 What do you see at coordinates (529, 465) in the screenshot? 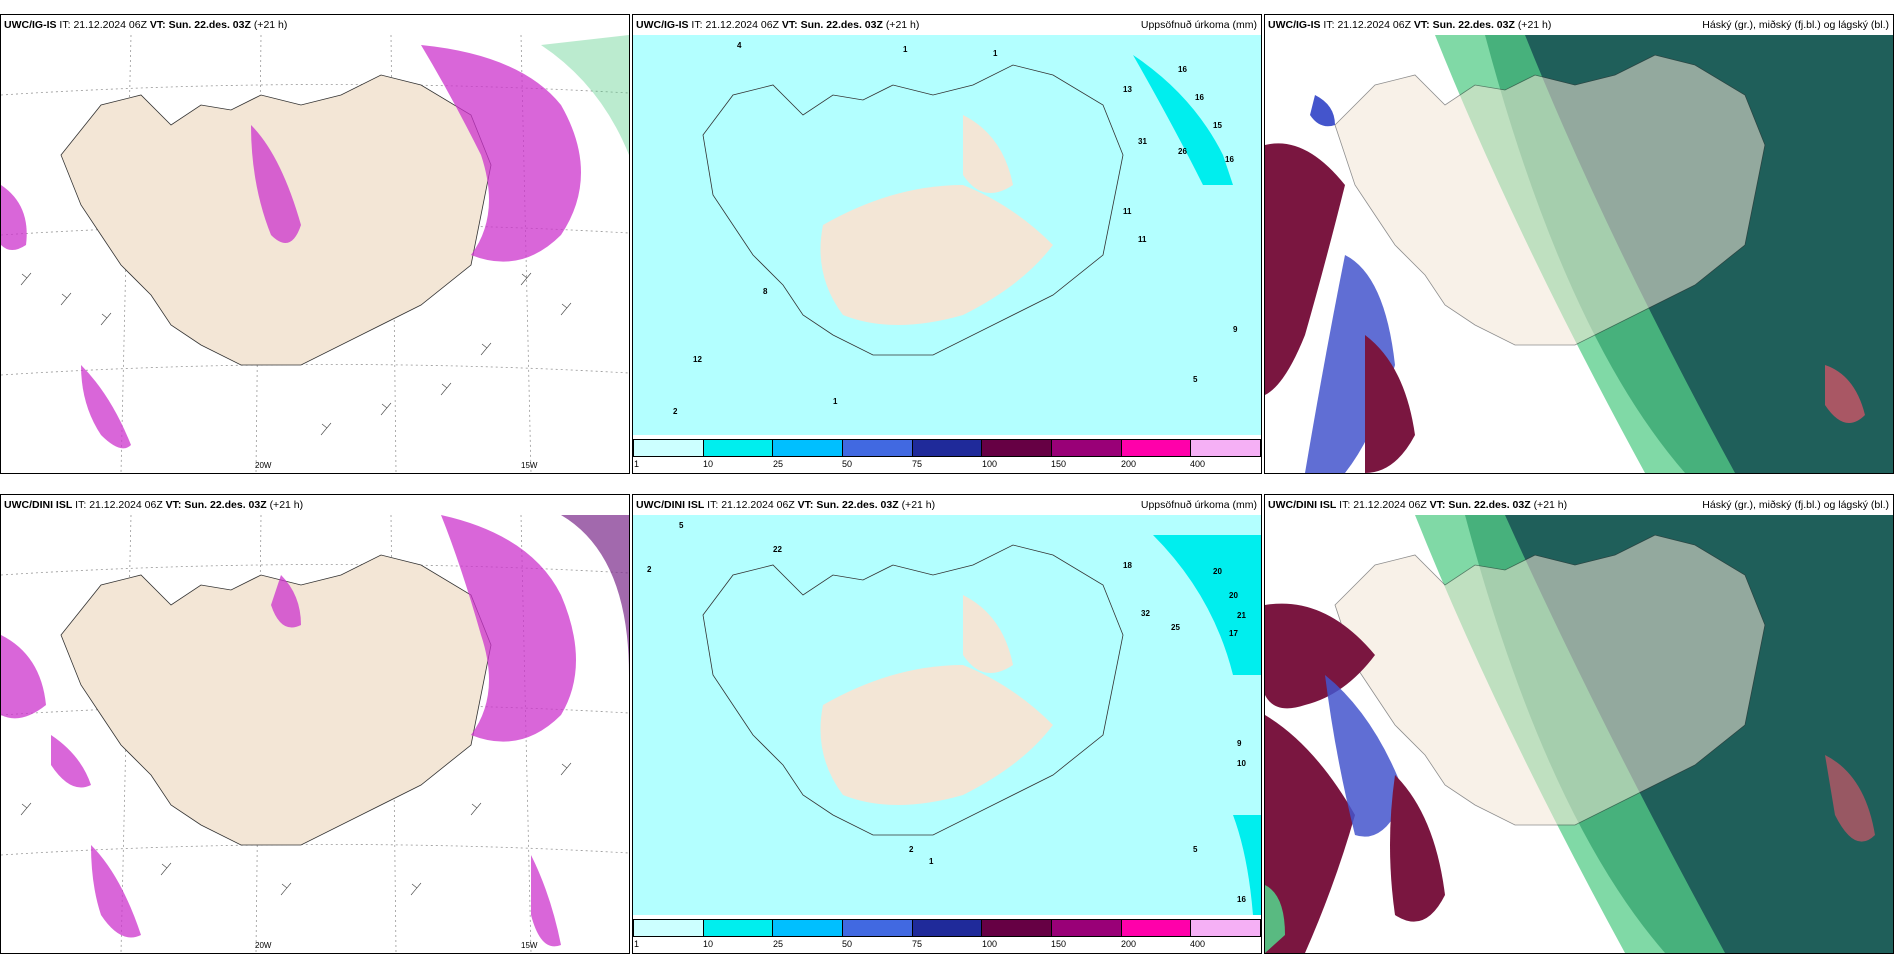
I see `axis-label-15w: 15W` at bounding box center [529, 465].